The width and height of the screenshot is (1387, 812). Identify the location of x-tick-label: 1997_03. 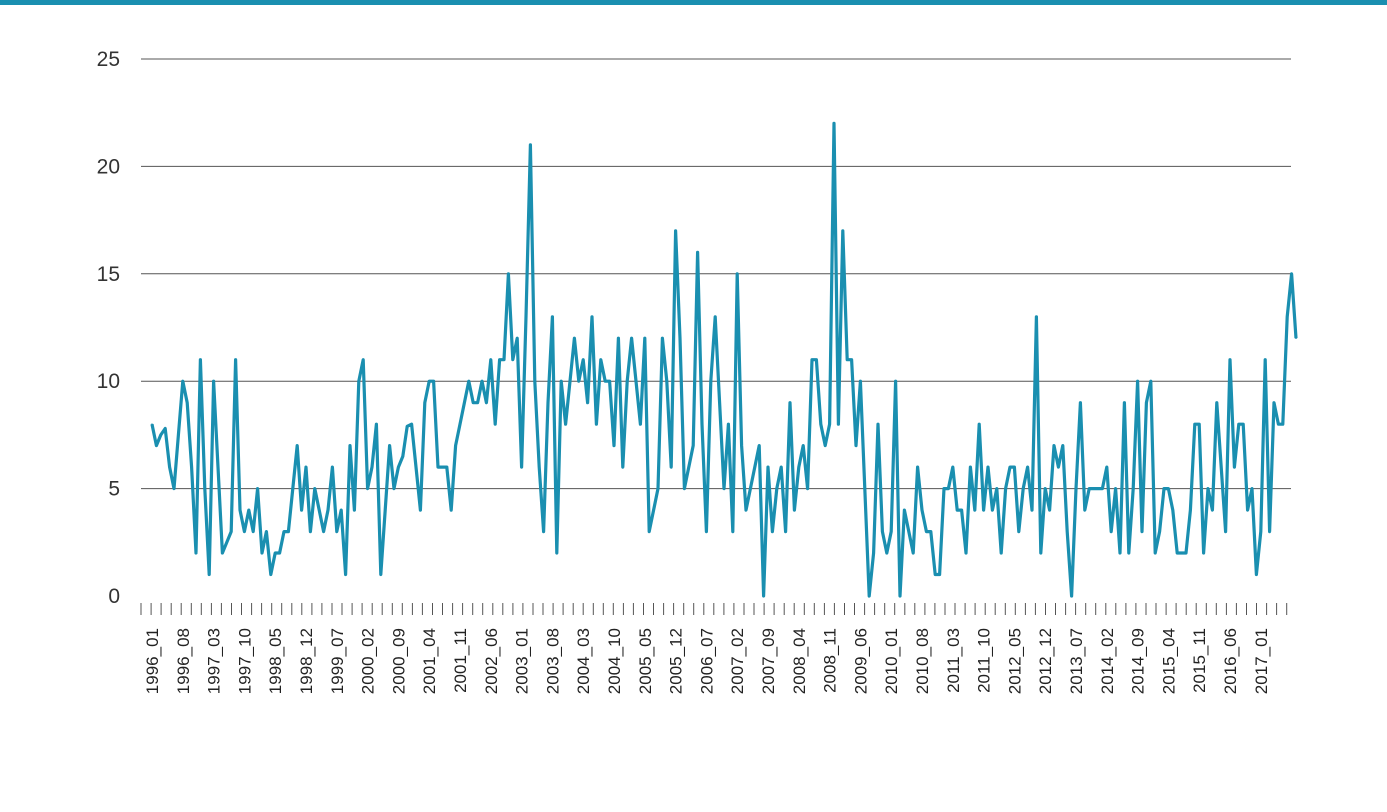
(214, 661).